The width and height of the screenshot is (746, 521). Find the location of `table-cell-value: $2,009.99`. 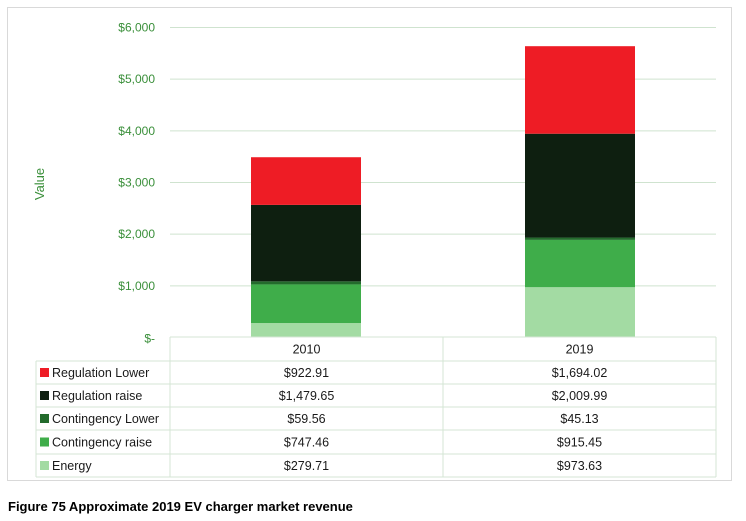

table-cell-value: $2,009.99 is located at coordinates (580, 396).